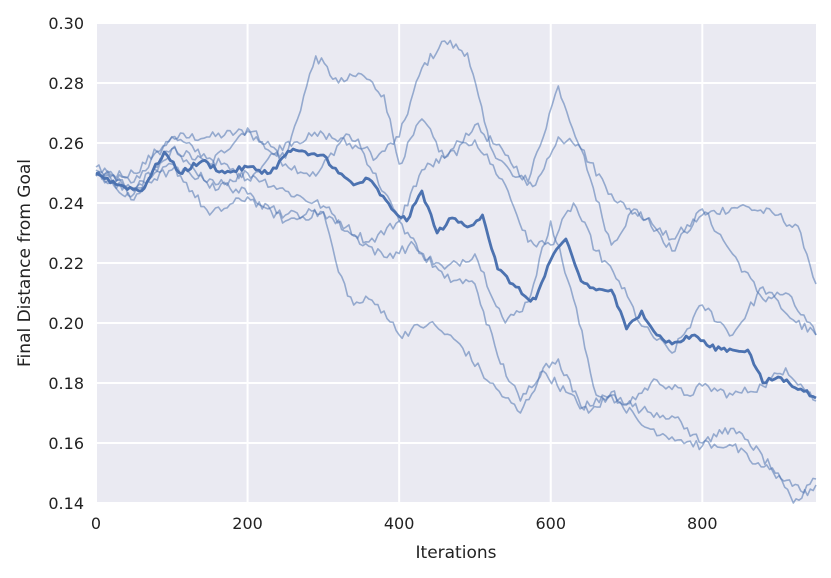 The width and height of the screenshot is (831, 578). What do you see at coordinates (247, 523) in the screenshot?
I see `x-tick-label: 200` at bounding box center [247, 523].